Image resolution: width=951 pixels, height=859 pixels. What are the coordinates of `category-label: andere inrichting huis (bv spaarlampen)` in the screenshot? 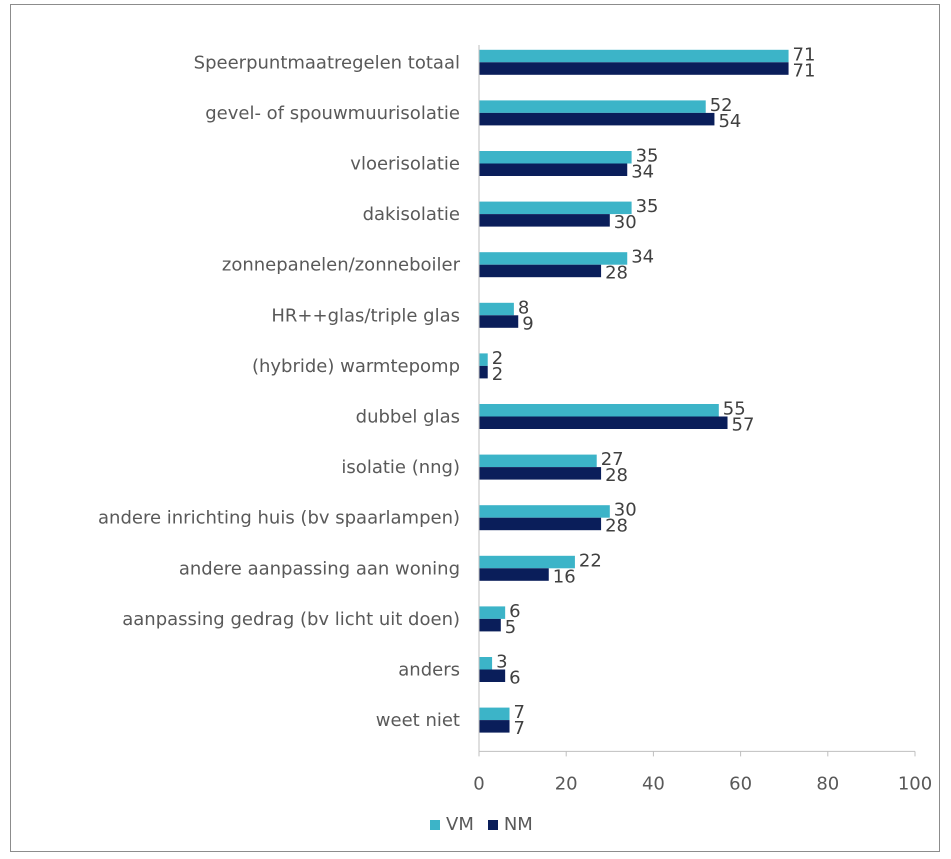 It's located at (279, 518).